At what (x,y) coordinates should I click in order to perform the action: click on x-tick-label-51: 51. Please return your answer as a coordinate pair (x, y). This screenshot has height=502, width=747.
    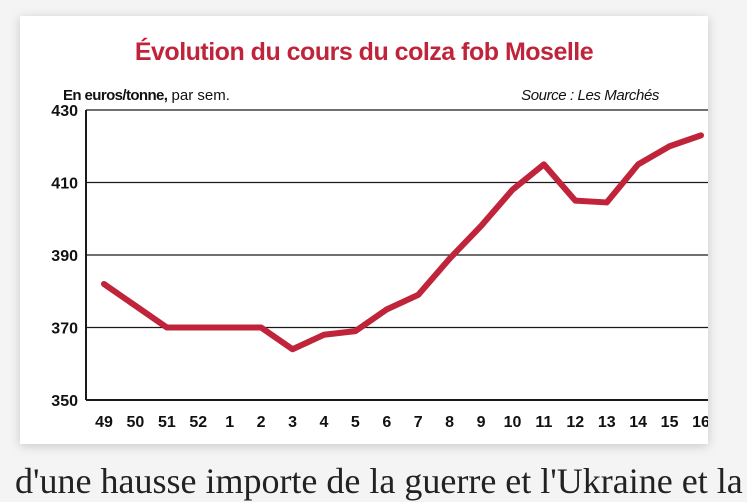
    Looking at the image, I should click on (167, 422).